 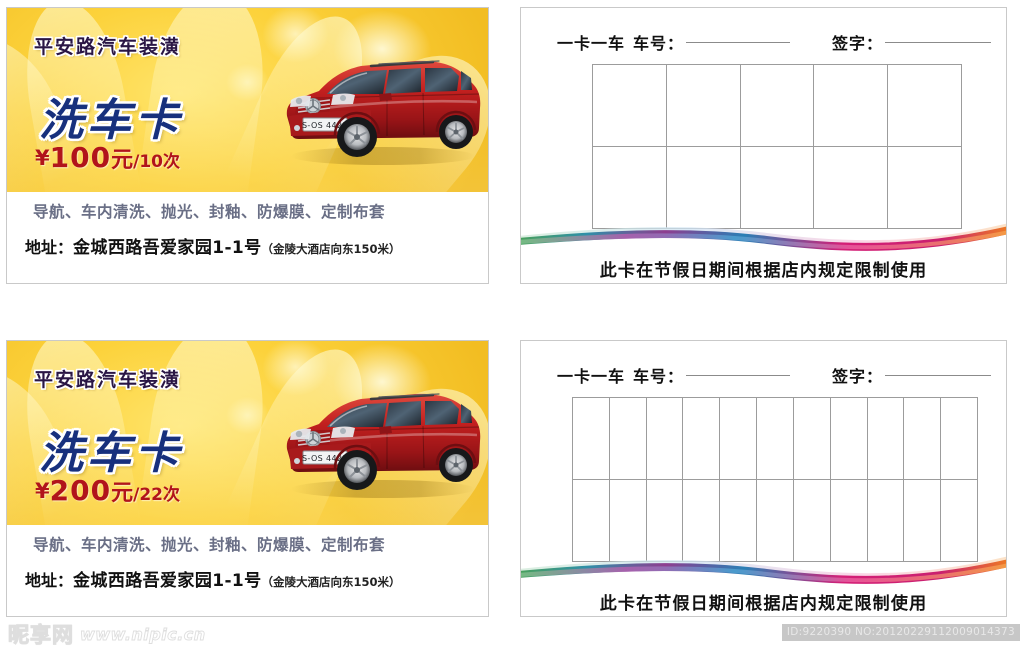 I want to click on price-row: ¥200元/22次, so click(x=107, y=490).